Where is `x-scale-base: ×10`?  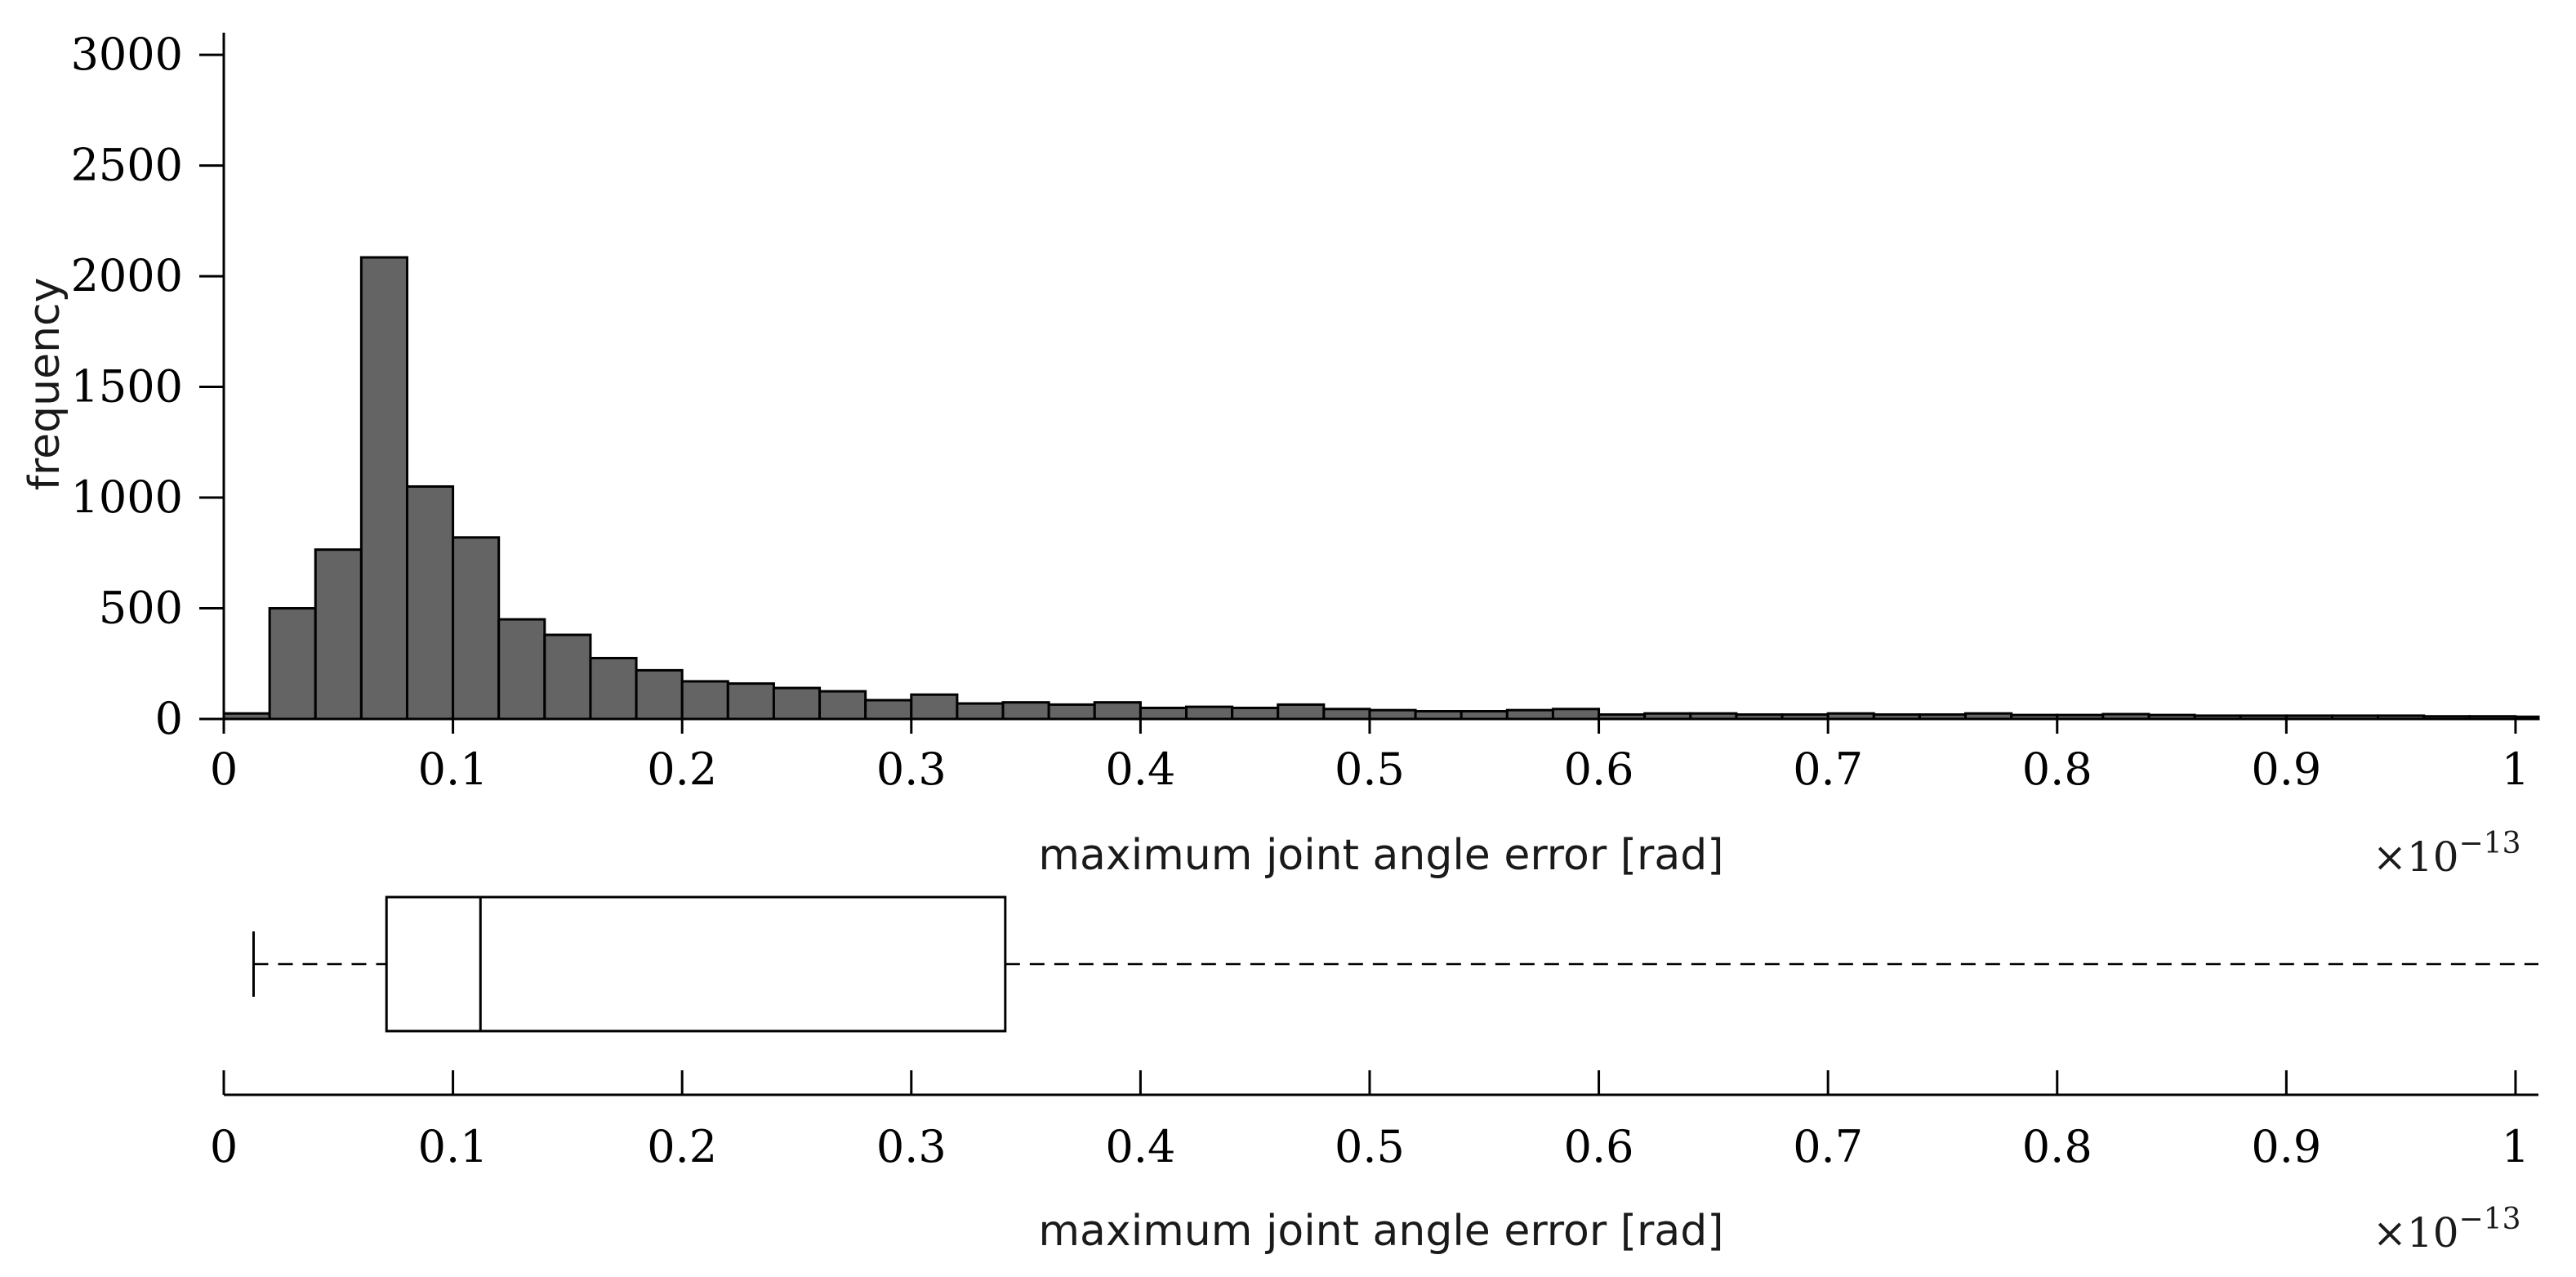
x-scale-base: ×10 is located at coordinates (2416, 857).